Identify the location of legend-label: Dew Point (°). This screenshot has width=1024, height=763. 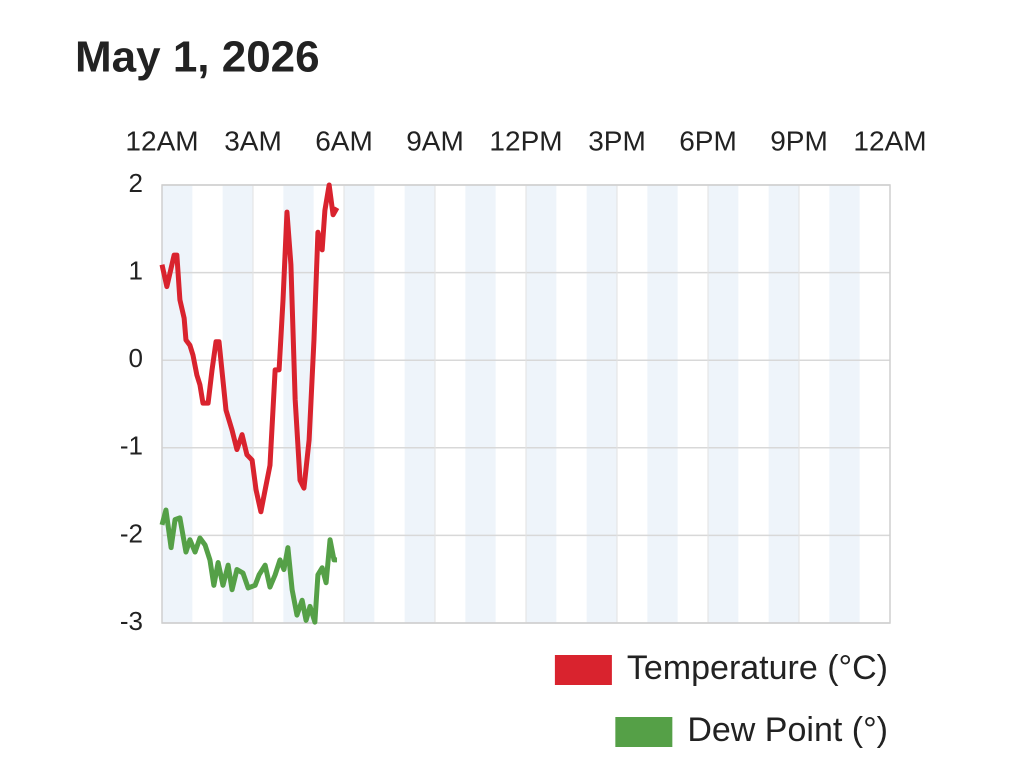
(787, 730).